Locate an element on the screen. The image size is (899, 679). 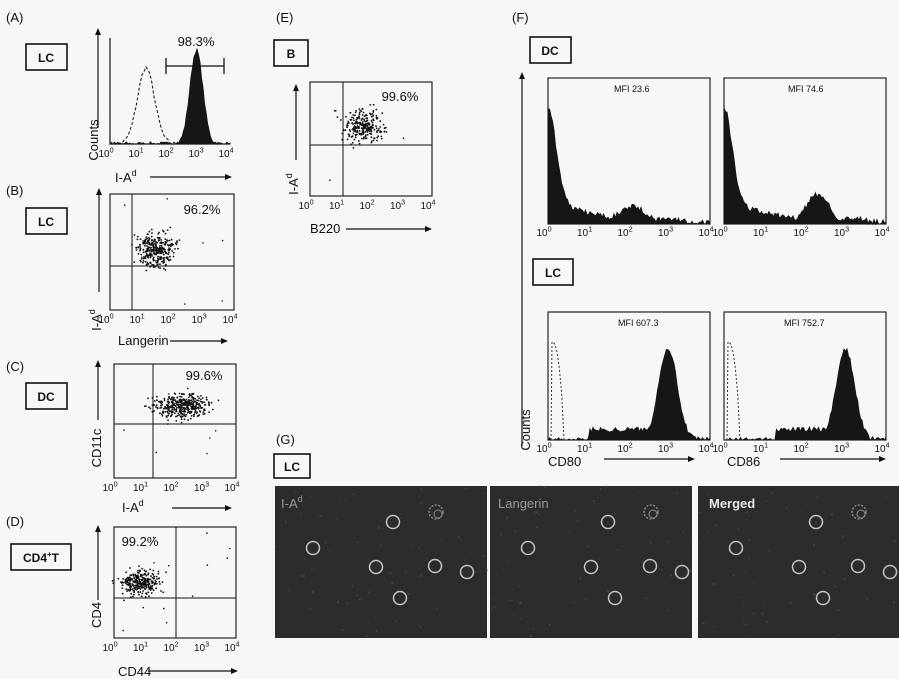
tick-base: 10 is located at coordinates (759, 449).